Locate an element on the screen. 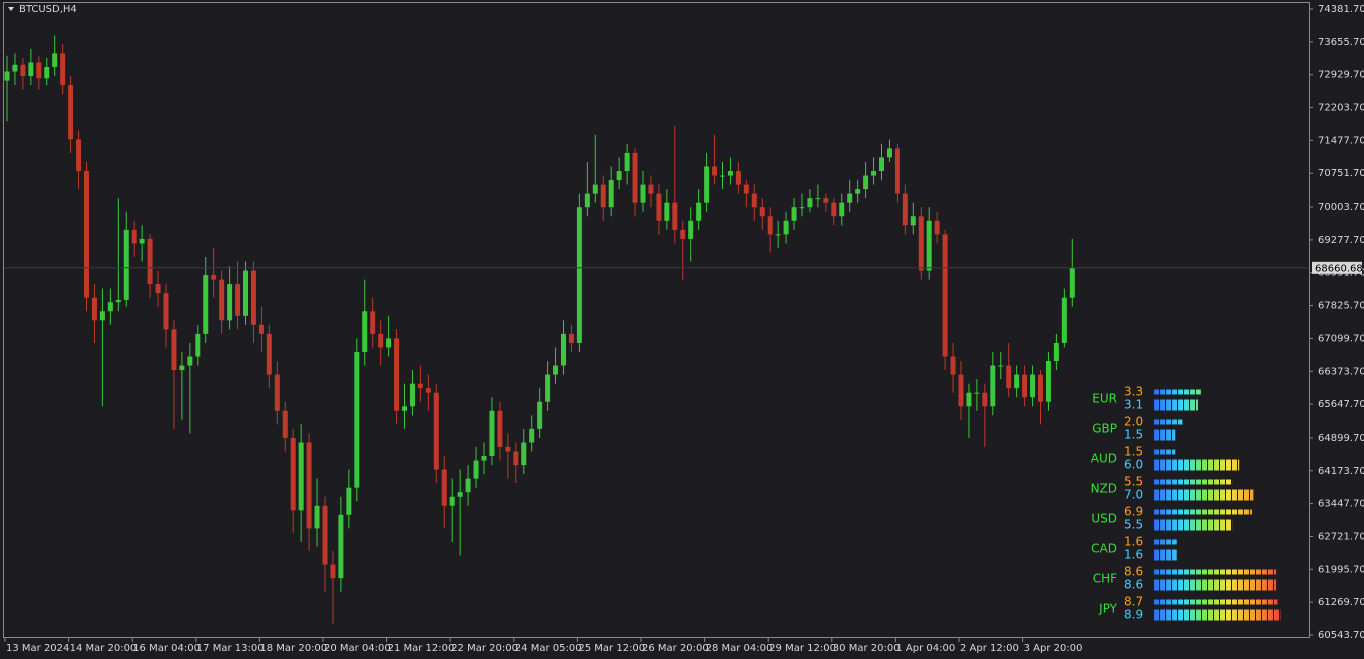  y-tick-label: 71477.70 is located at coordinates (1341, 140).